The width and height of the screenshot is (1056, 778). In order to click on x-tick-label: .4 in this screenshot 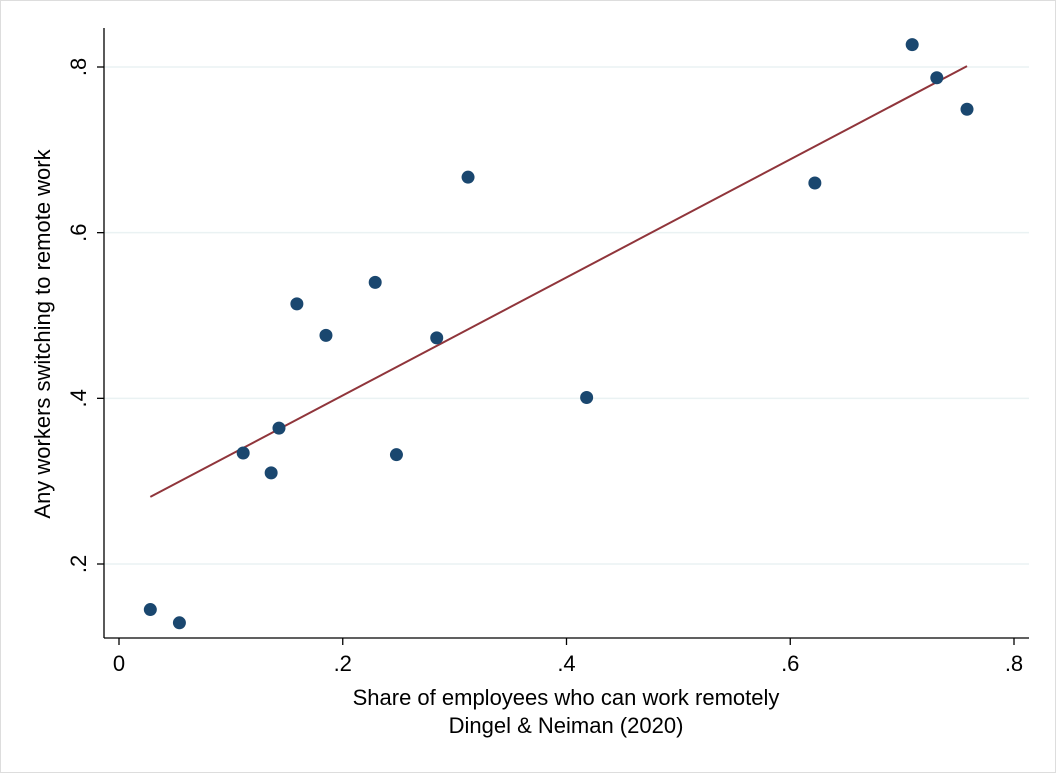, I will do `click(566, 663)`.